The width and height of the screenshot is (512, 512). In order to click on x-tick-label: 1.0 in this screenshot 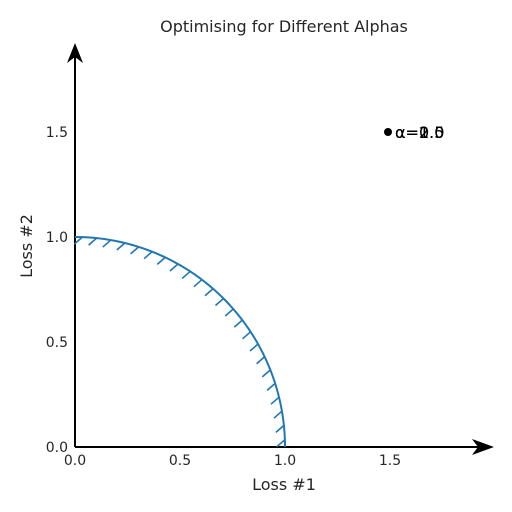, I will do `click(285, 461)`.